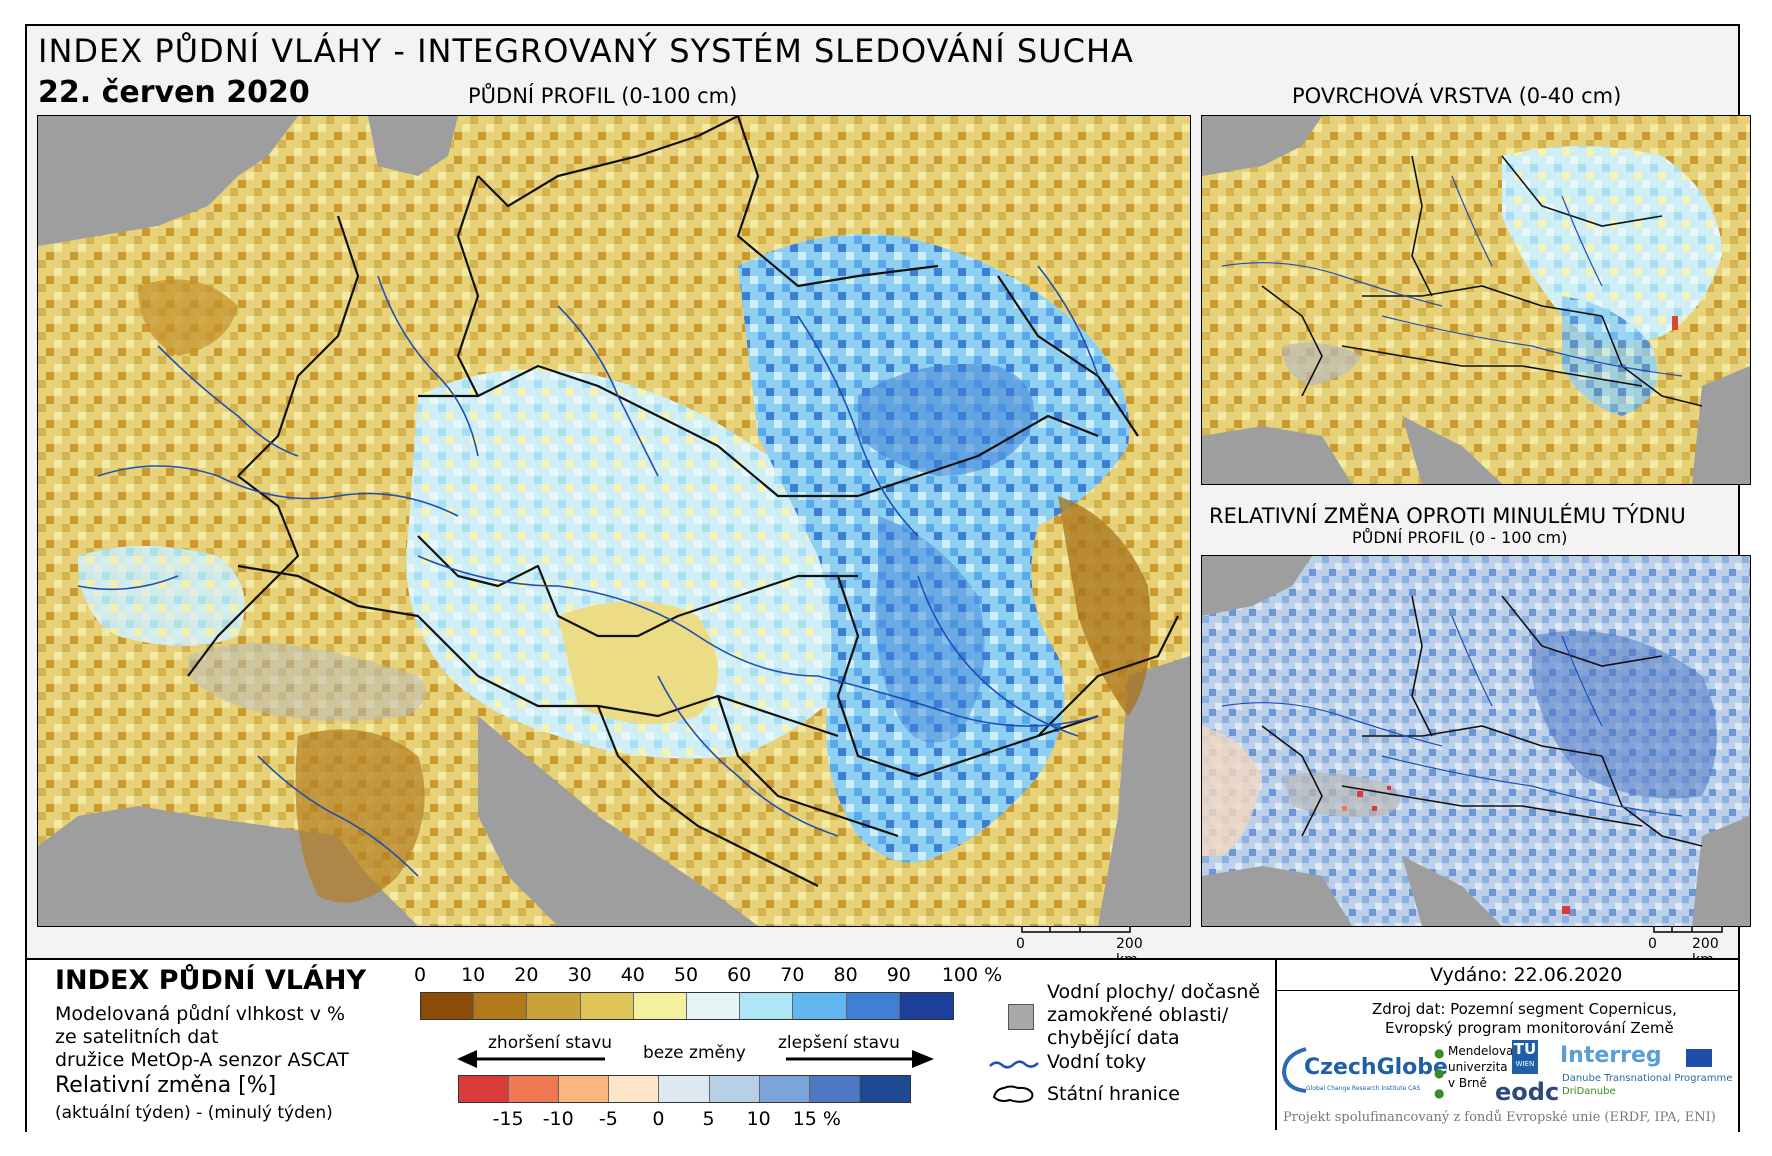  I want to click on water-label-1: Vodní plochy/ dočasně, so click(1154, 992).